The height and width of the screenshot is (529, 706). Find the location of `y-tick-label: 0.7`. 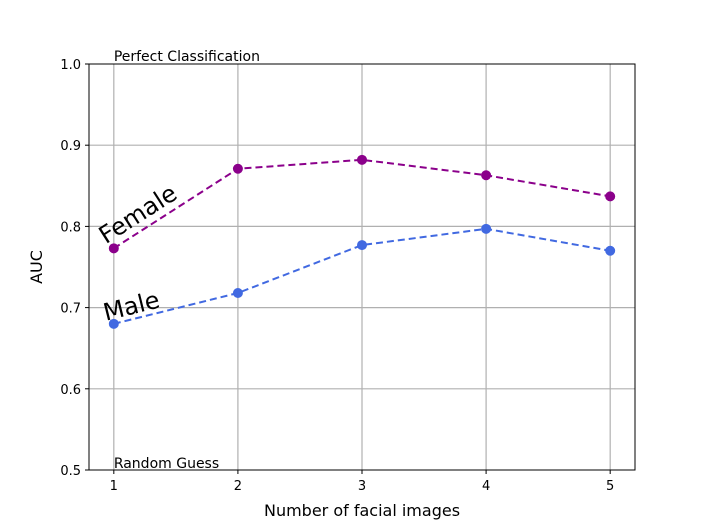

y-tick-label: 0.7 is located at coordinates (70, 309).